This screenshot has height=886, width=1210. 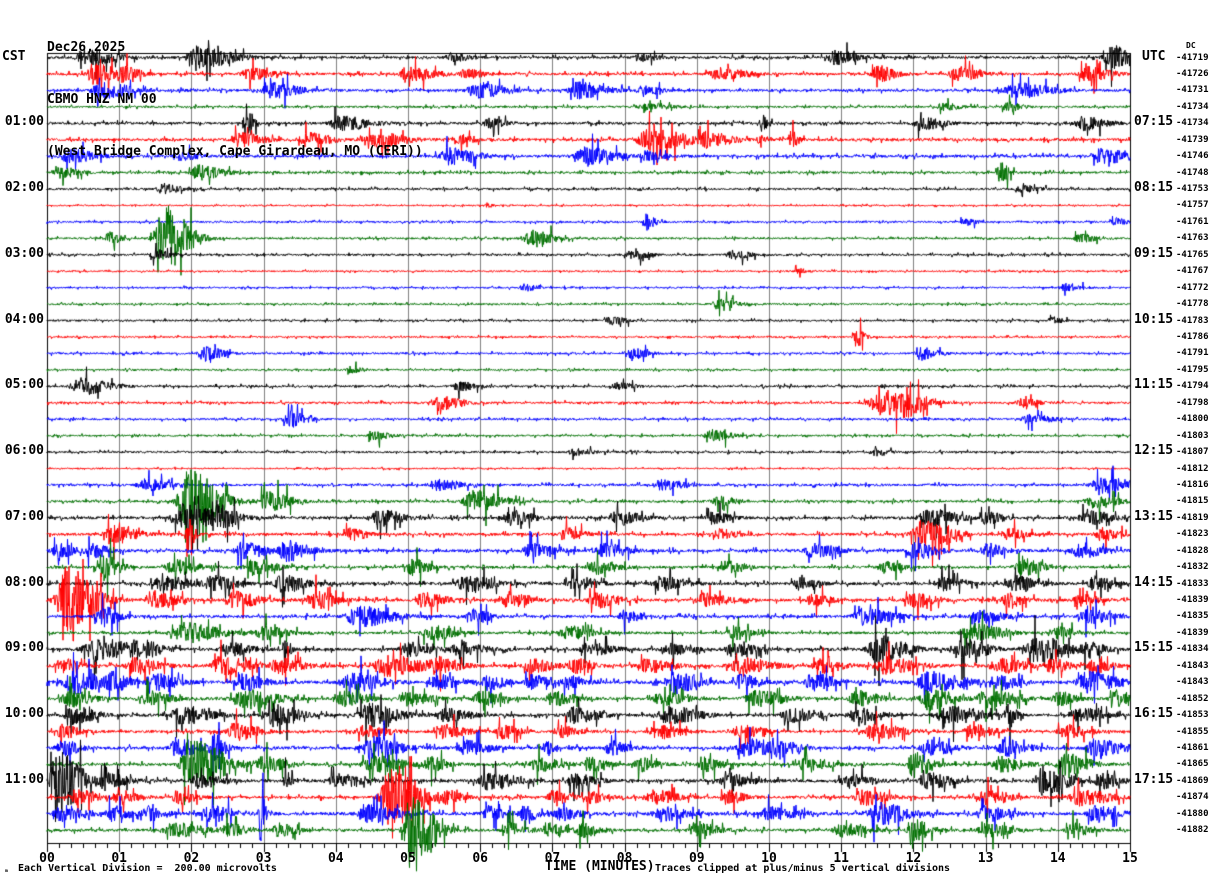 I want to click on dc-value: -41719, so click(x=1192, y=57).